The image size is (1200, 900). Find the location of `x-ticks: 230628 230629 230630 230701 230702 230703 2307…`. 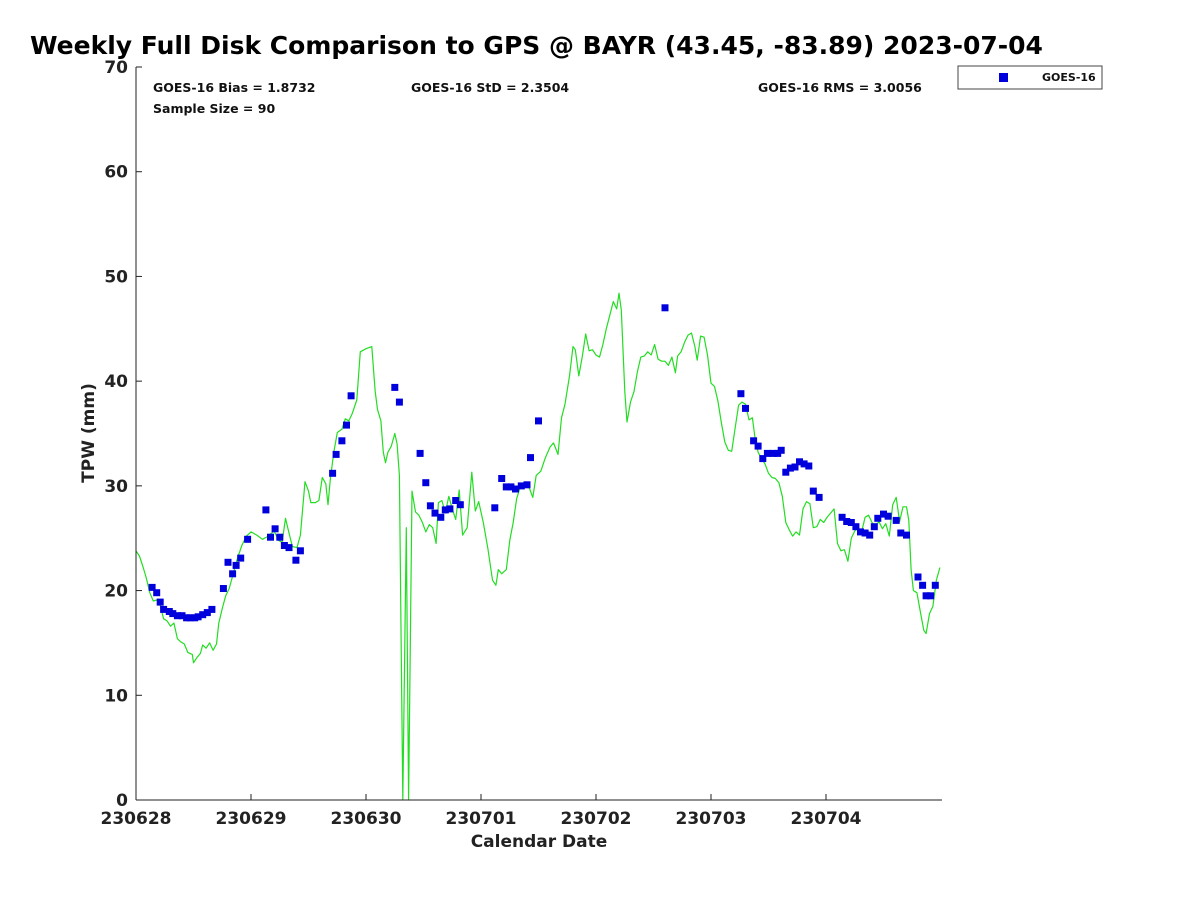

x-ticks: 230628 230629 230630 230701 230702 230703 2307… is located at coordinates (481, 811).